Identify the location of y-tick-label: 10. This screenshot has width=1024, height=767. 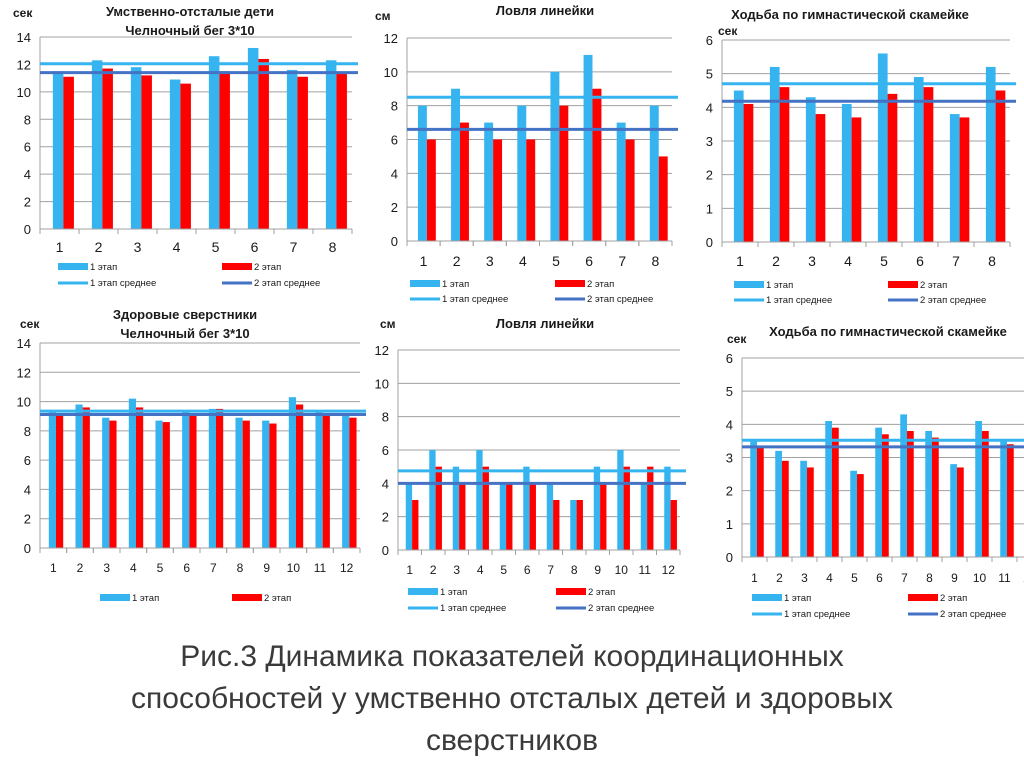
(24, 92).